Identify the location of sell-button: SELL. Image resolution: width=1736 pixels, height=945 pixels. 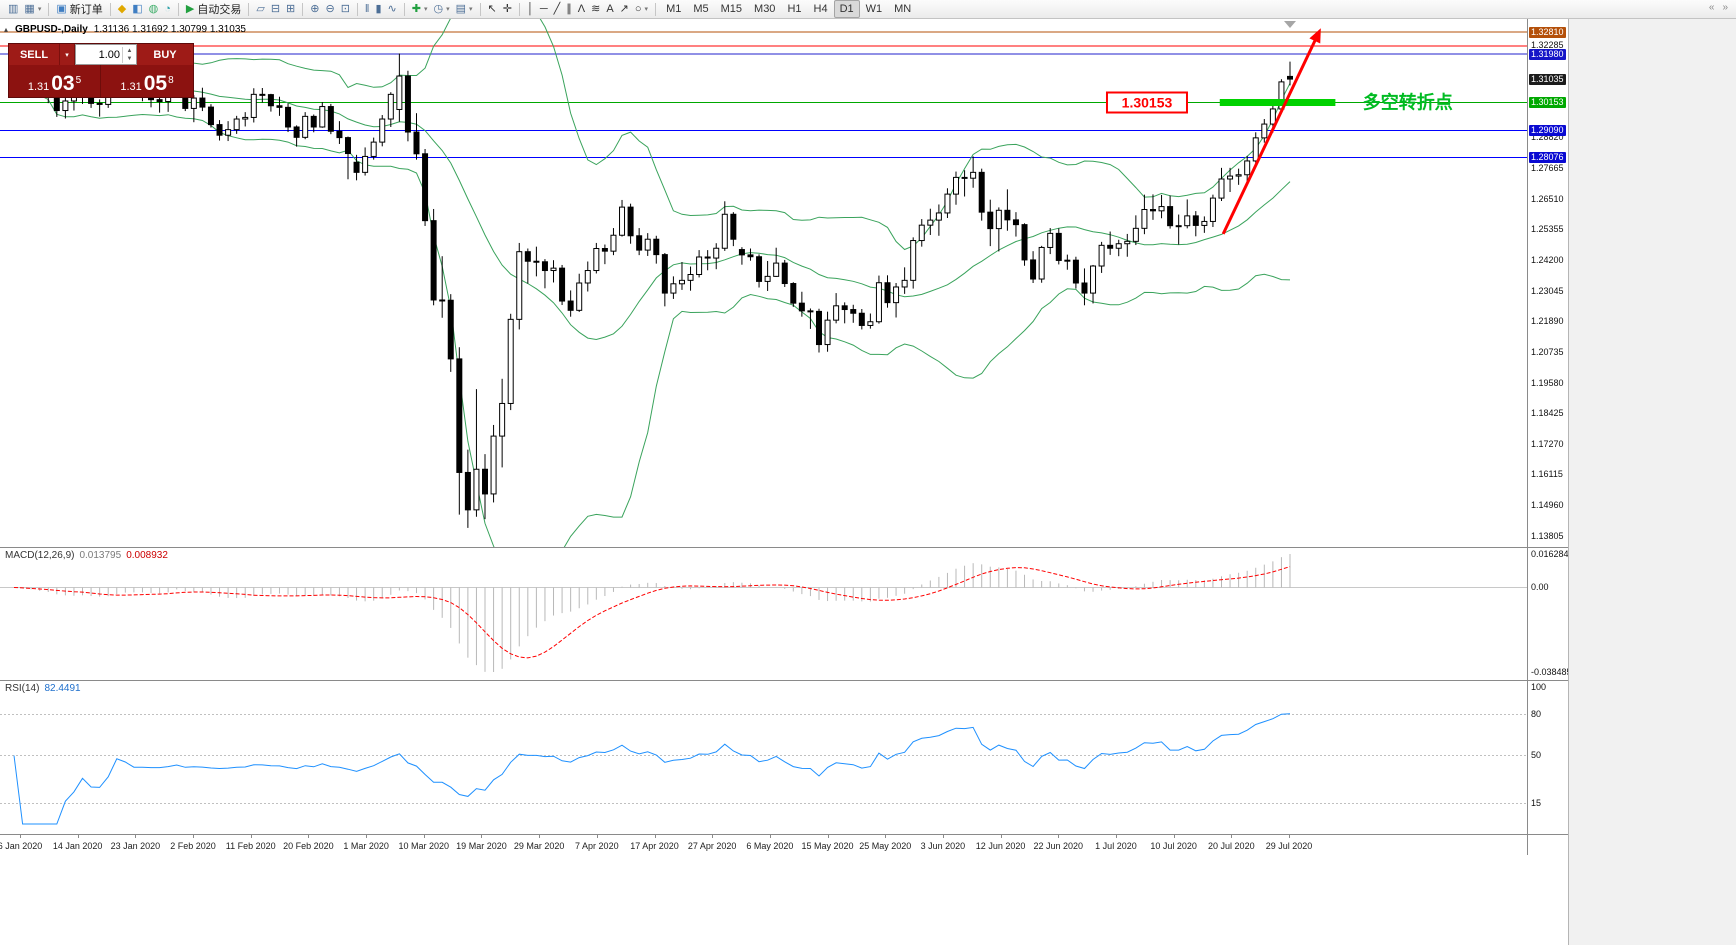
(34, 54).